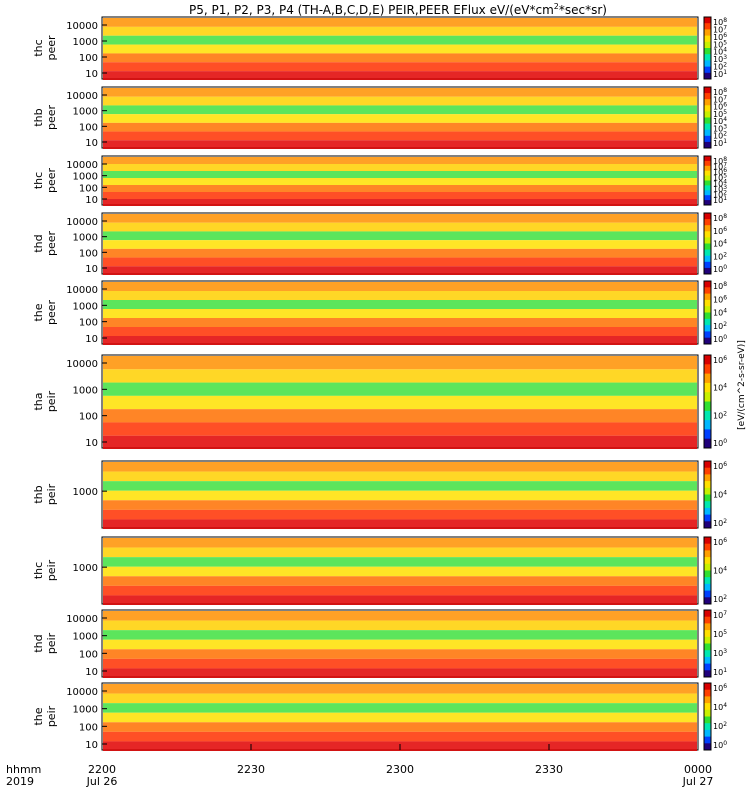 This screenshot has height=800, width=750. I want to click on panel-tha-peir: 10000 1000 100 10 tha peir 10⁶ 10⁴ 10² 100, so click(379, 401).